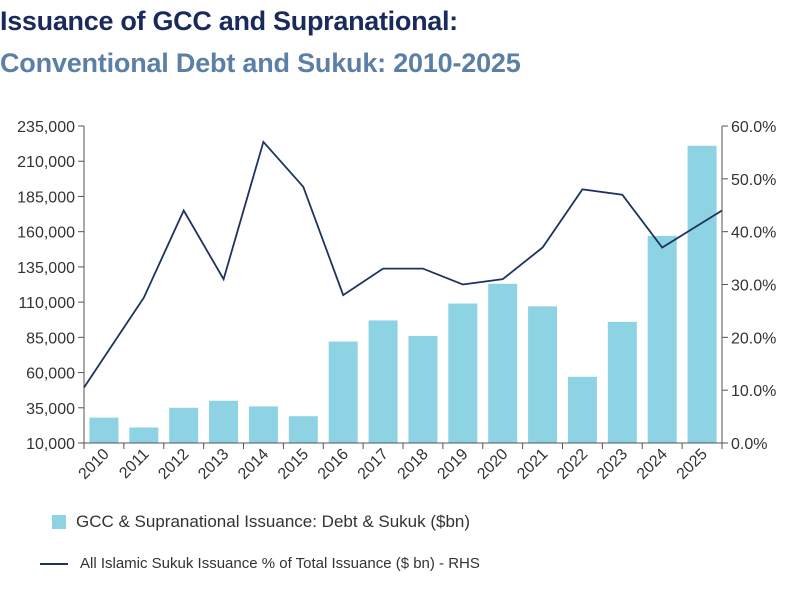  What do you see at coordinates (224, 421) in the screenshot?
I see `bar-2013` at bounding box center [224, 421].